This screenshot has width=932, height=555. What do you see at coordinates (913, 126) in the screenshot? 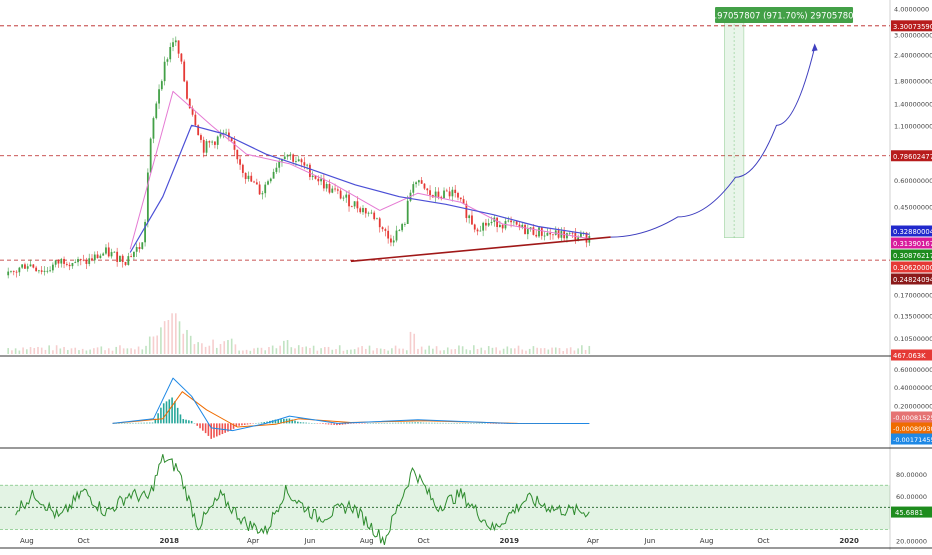
I see `price-tick-label: 1.10000000` at bounding box center [913, 126].